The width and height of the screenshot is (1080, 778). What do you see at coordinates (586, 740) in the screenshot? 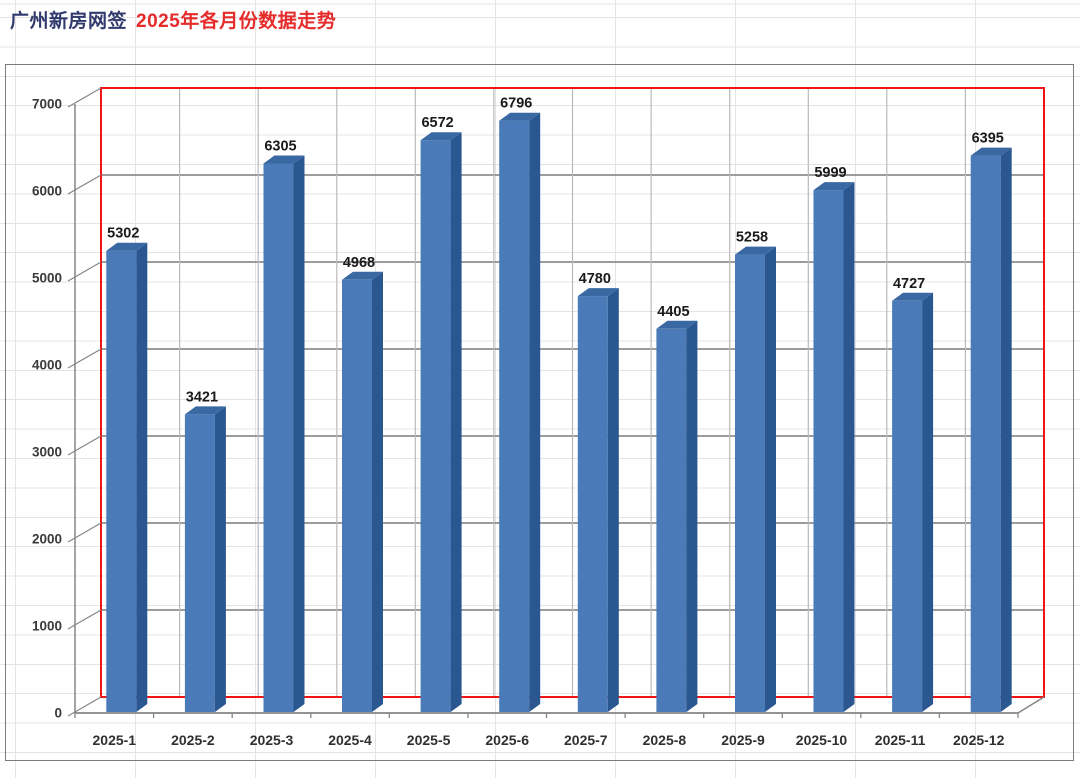
I see `x-axis-category-label: 2025-7` at bounding box center [586, 740].